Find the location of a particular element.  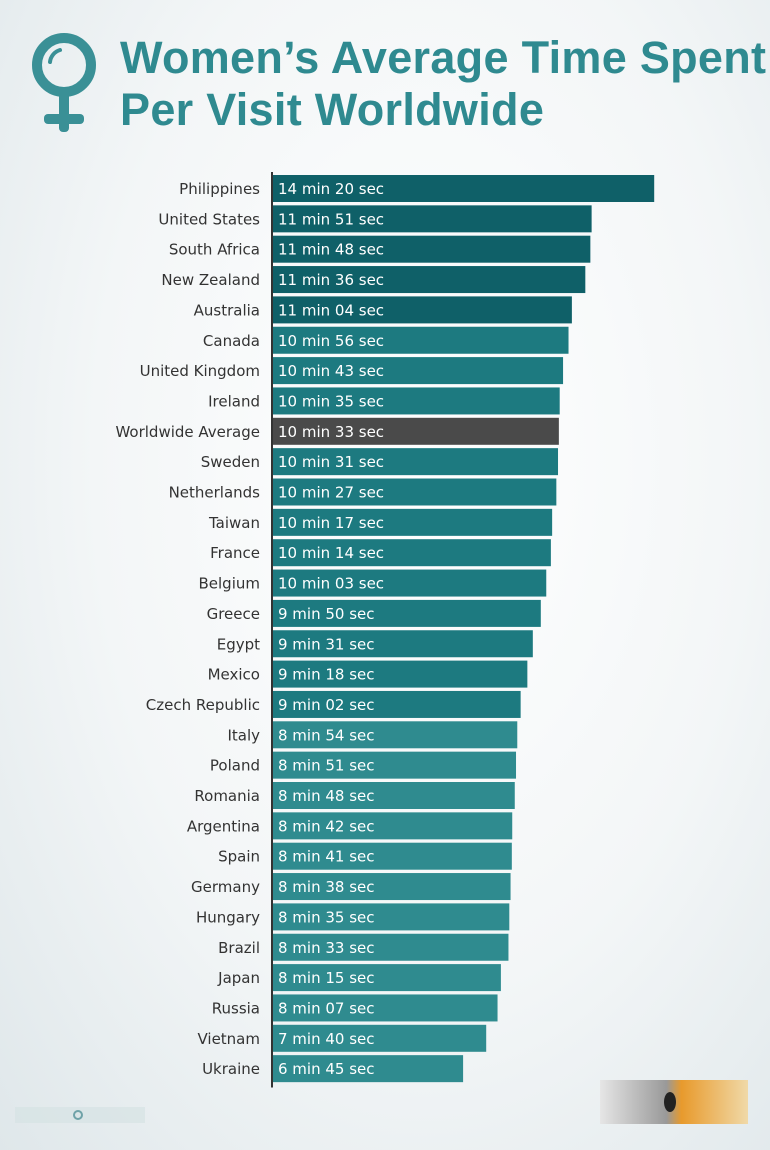

value-label: 6 min 45 sec is located at coordinates (326, 1069).